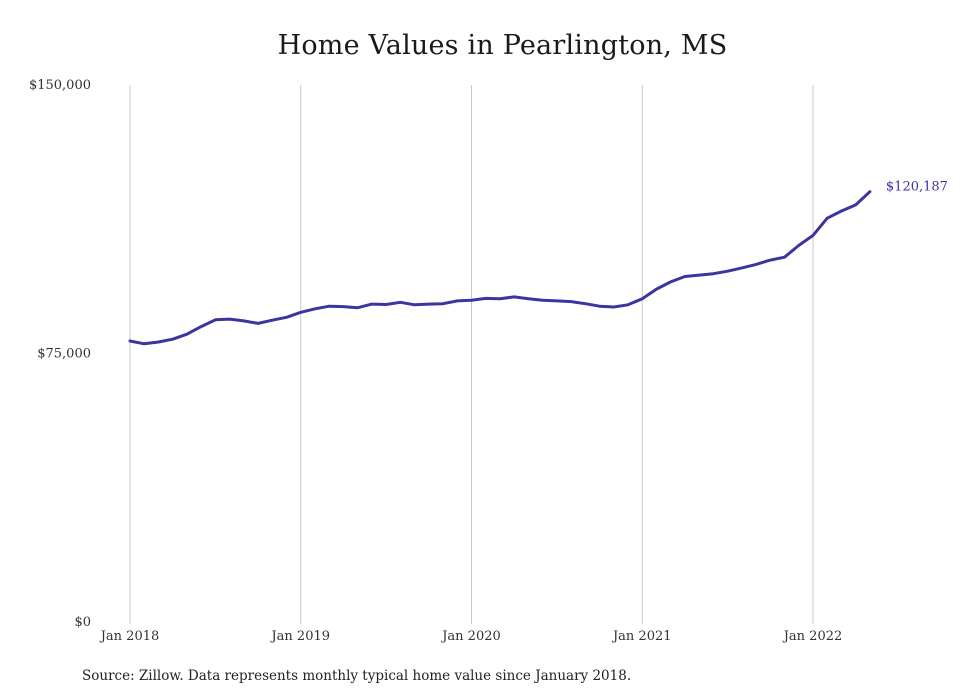 This screenshot has height=699, width=980. I want to click on y-axis-ticks: $0 $75,000 $150,000, so click(60, 354).